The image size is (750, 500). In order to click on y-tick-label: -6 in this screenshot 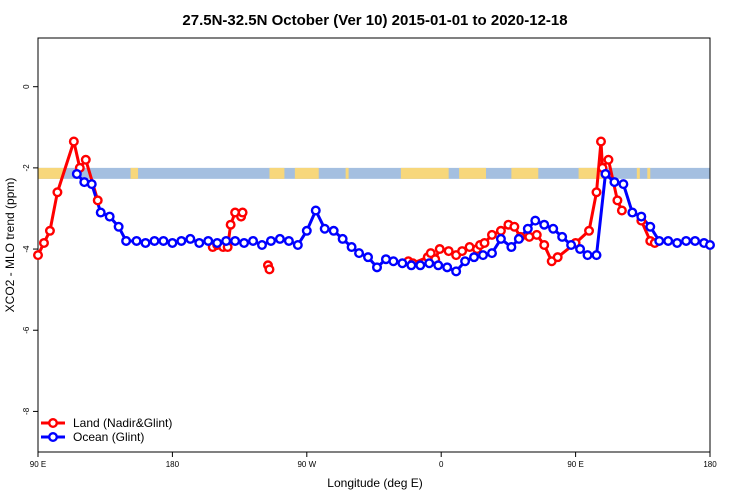, I will do `click(26, 330)`.